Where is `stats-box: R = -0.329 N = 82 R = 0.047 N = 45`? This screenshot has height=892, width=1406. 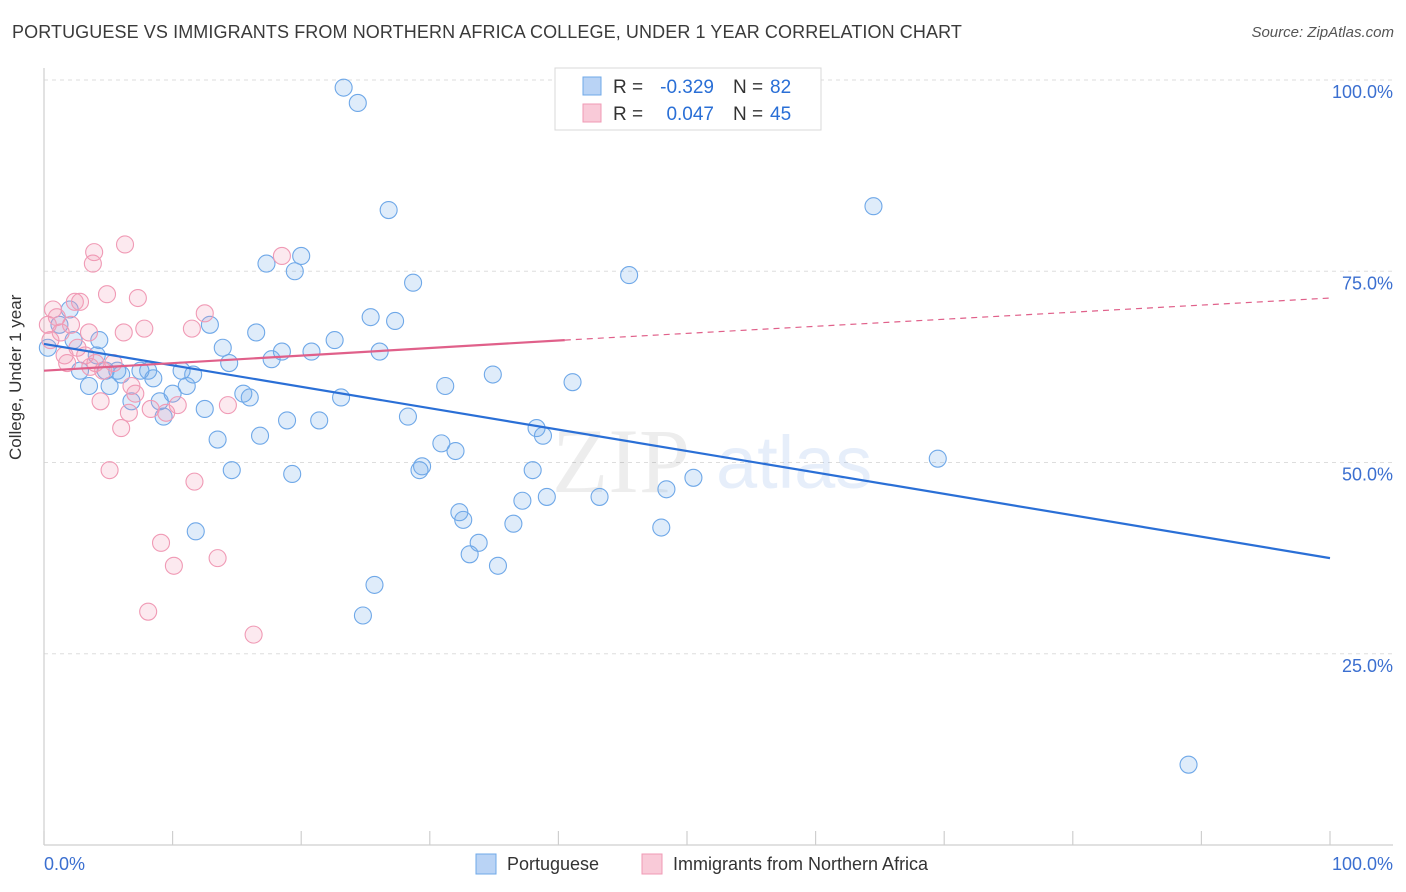 stats-box: R = -0.329 N = 82 R = 0.047 N = 45 is located at coordinates (688, 99).